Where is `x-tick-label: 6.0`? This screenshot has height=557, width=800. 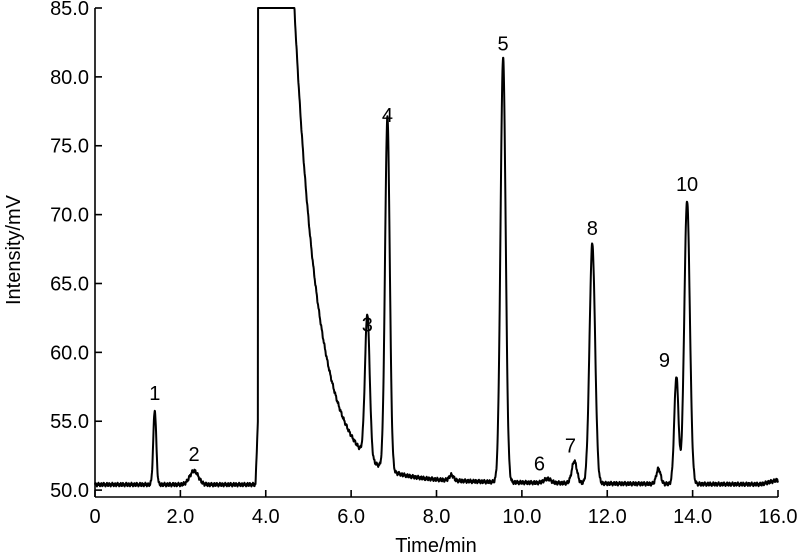 x-tick-label: 6.0 is located at coordinates (351, 517).